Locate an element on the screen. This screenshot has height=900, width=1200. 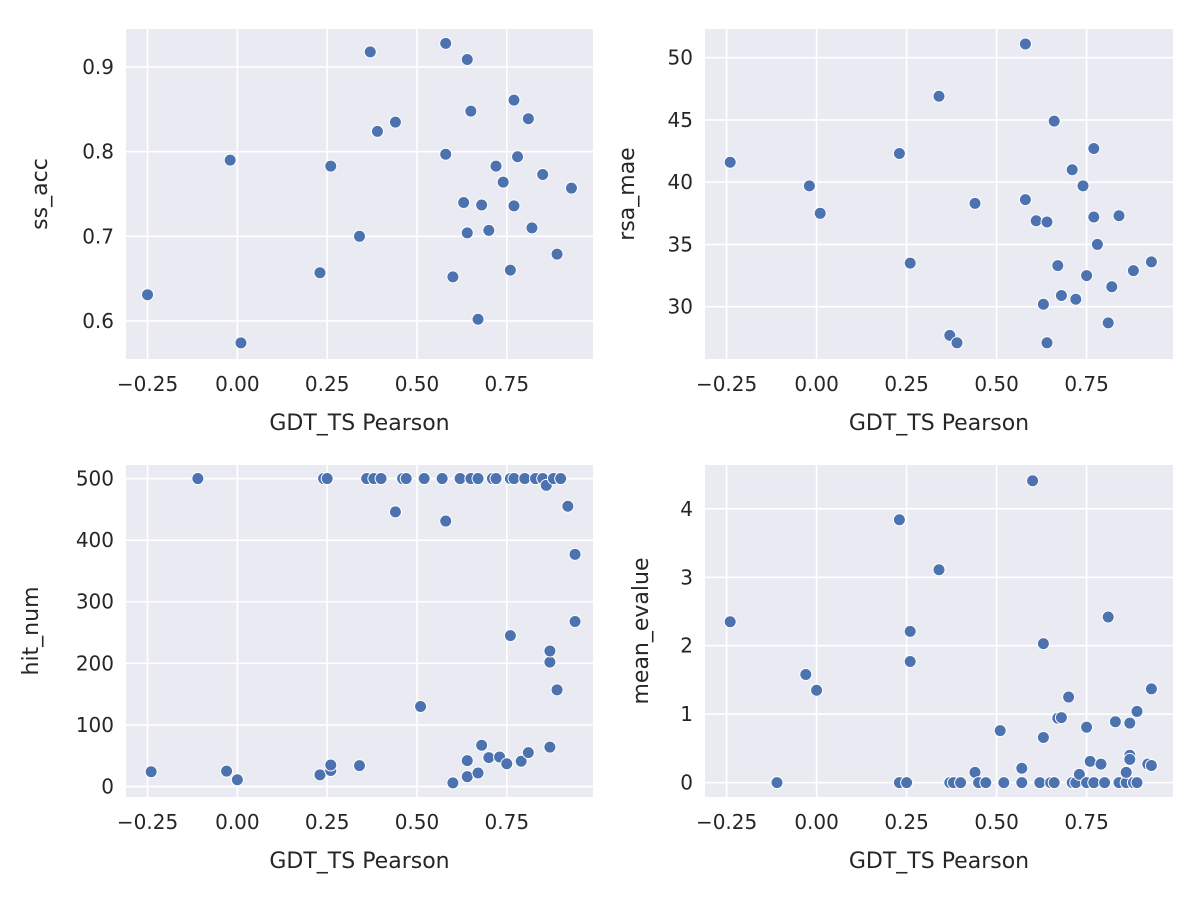
y-tick-label: 0.9 is located at coordinates (98, 67).